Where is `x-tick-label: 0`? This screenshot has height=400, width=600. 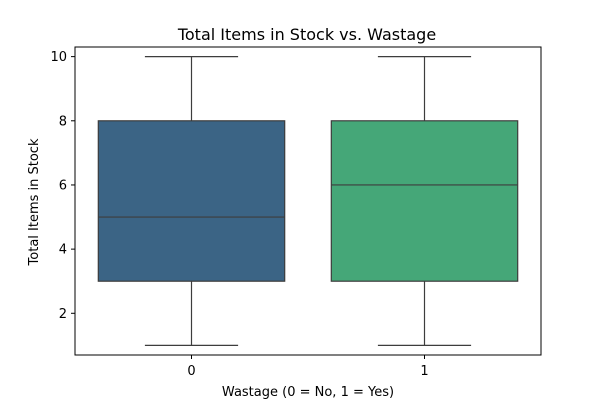
x-tick-label: 0 is located at coordinates (191, 371).